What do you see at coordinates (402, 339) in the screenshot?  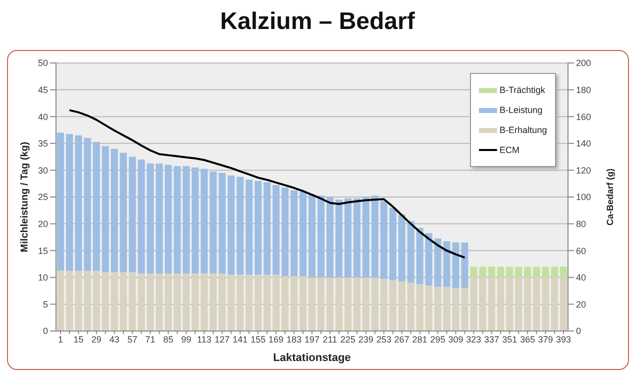 I see `x-tick-label: 267` at bounding box center [402, 339].